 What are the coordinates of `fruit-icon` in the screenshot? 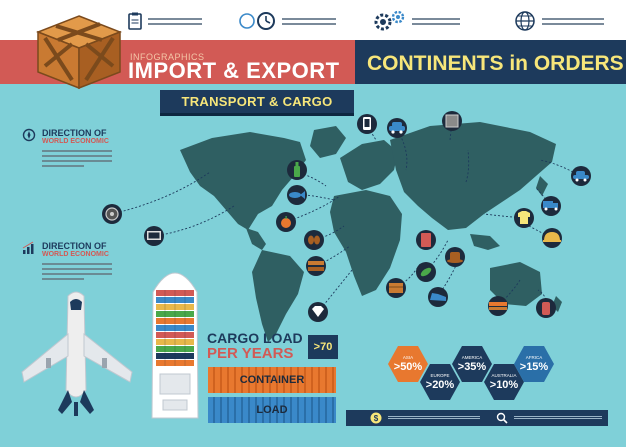 It's located at (286, 222).